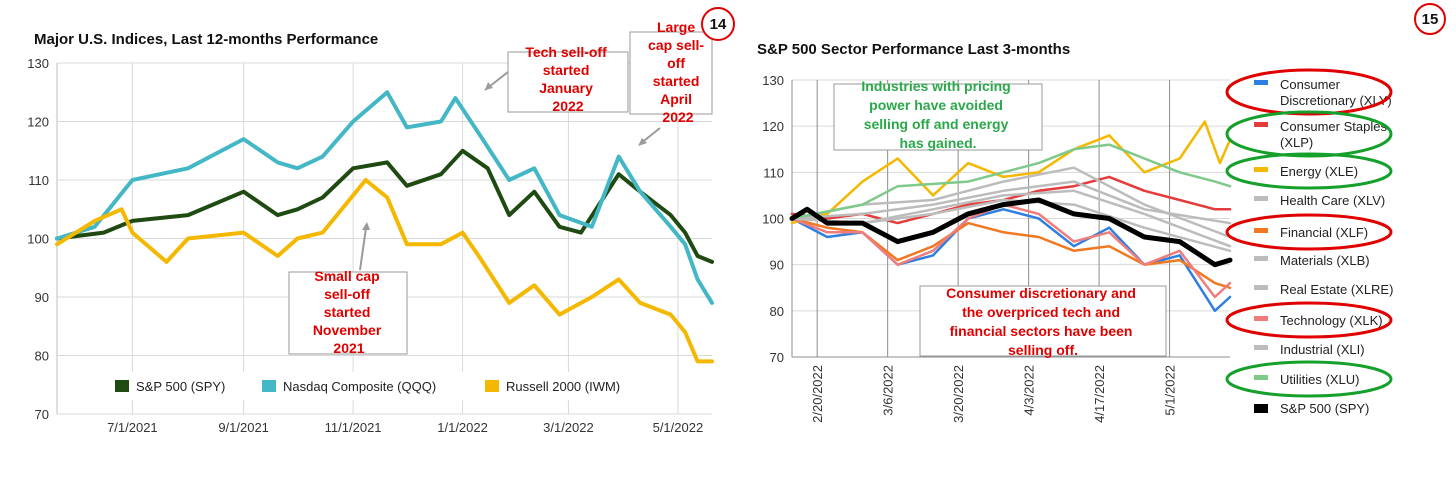  Describe the element at coordinates (888, 390) in the screenshot. I see `x-tick-label: 3/6/2022` at that location.